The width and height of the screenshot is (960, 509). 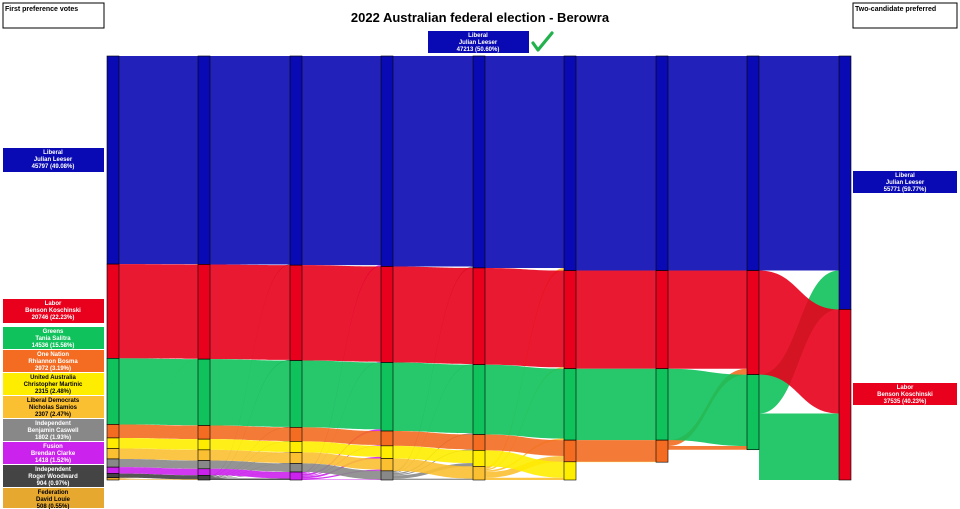 What do you see at coordinates (53, 447) in the screenshot?
I see `candidate-party: Fusion` at bounding box center [53, 447].